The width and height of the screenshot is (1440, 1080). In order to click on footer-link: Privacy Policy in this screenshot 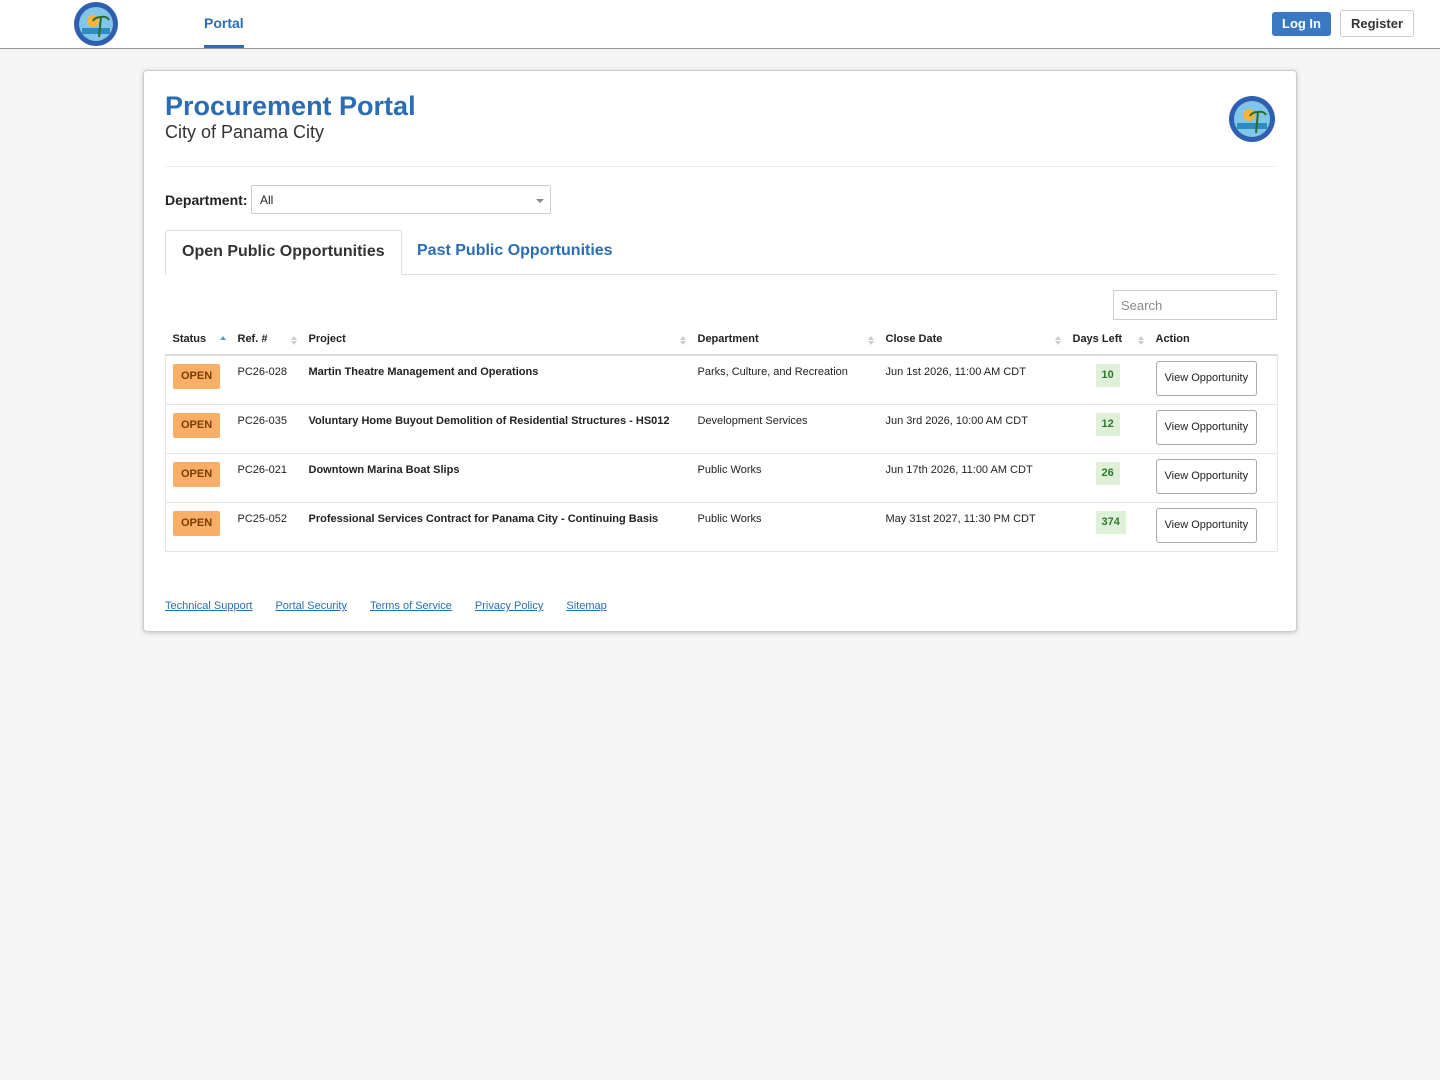, I will do `click(509, 606)`.